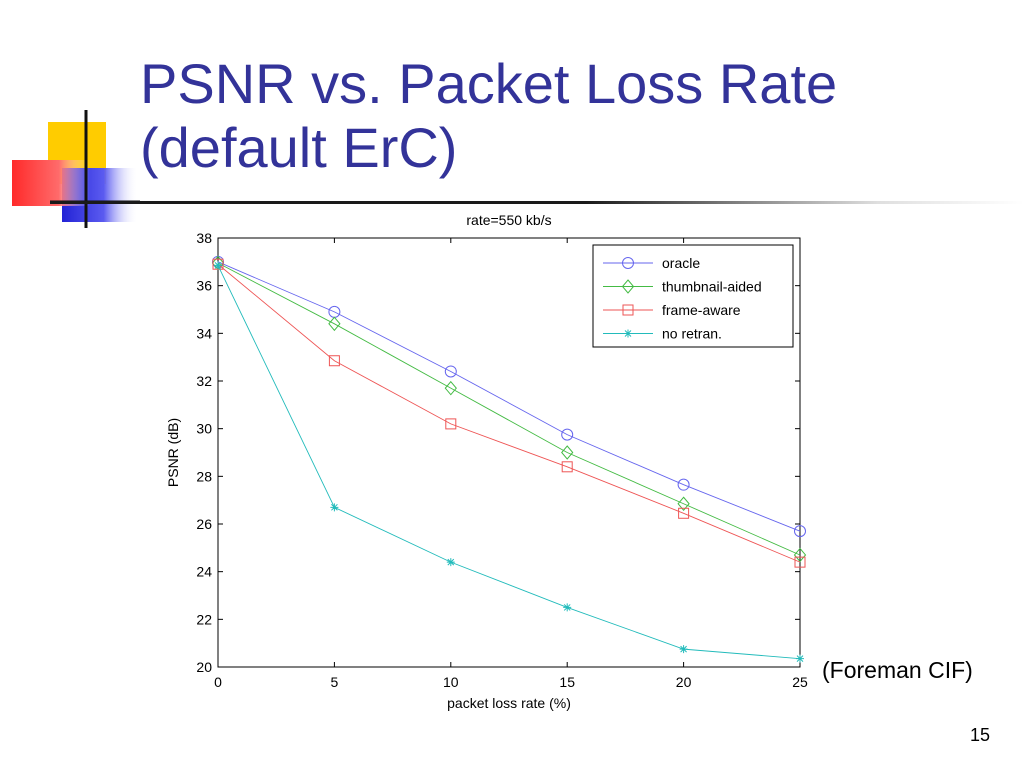  Describe the element at coordinates (897, 670) in the screenshot. I see `sequence-note: (Foreman CIF)` at that location.